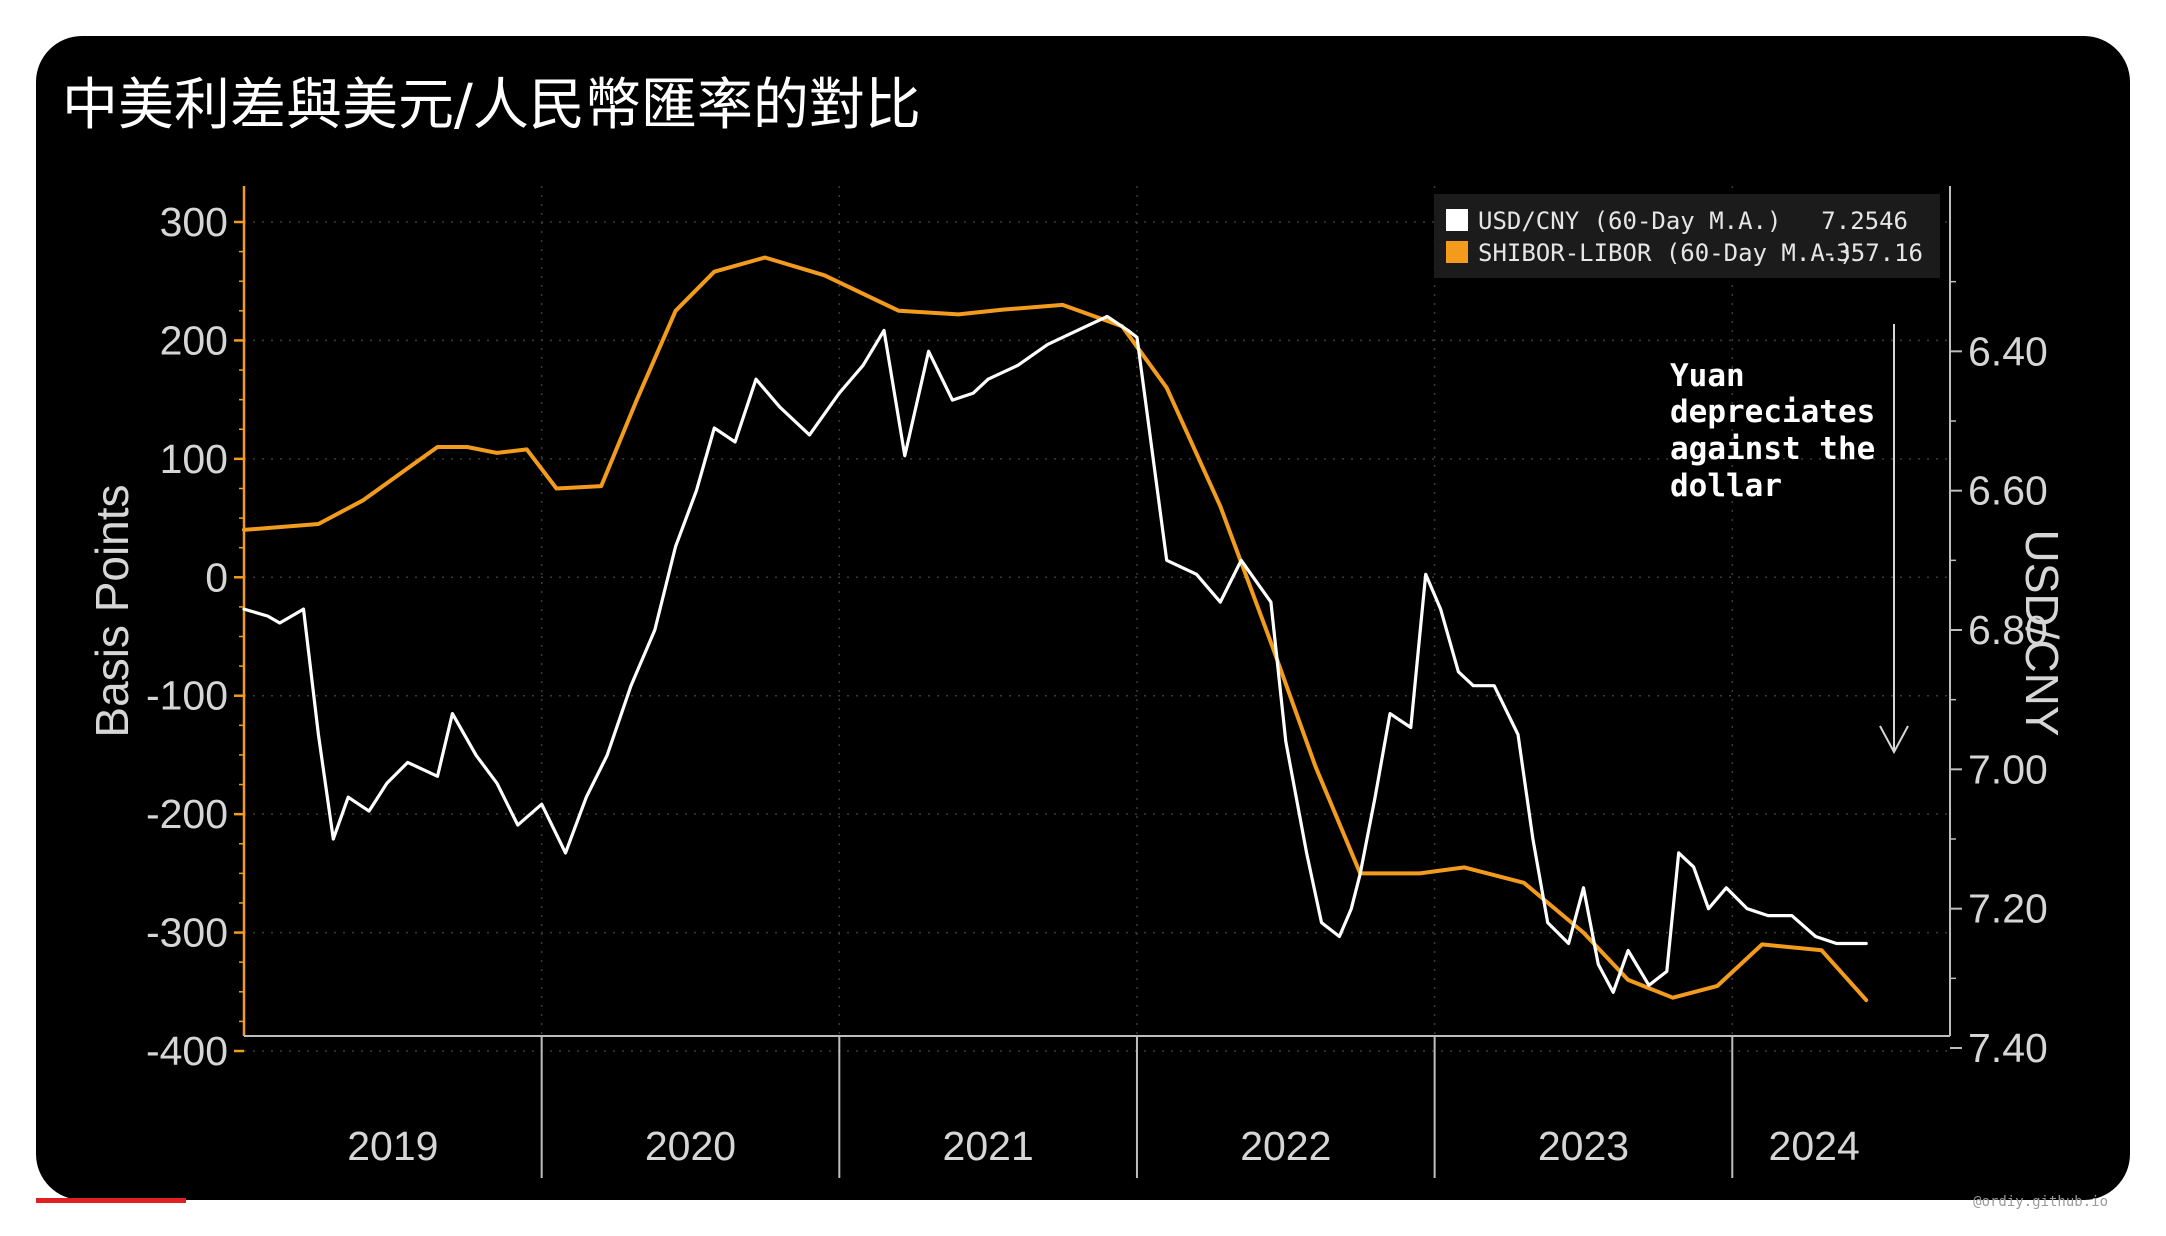 The height and width of the screenshot is (1236, 2166). What do you see at coordinates (392, 1146) in the screenshot?
I see `x-tick-label: 2019` at bounding box center [392, 1146].